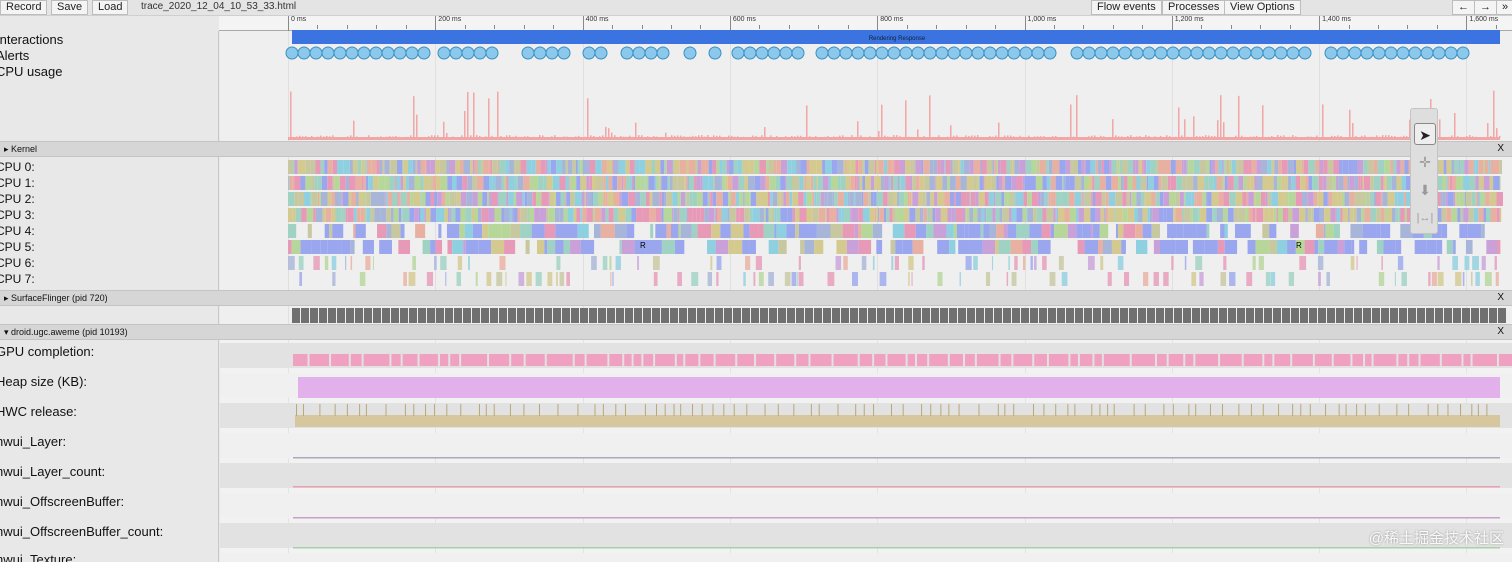  What do you see at coordinates (1262, 7) in the screenshot?
I see `view-options-button: View Options` at bounding box center [1262, 7].